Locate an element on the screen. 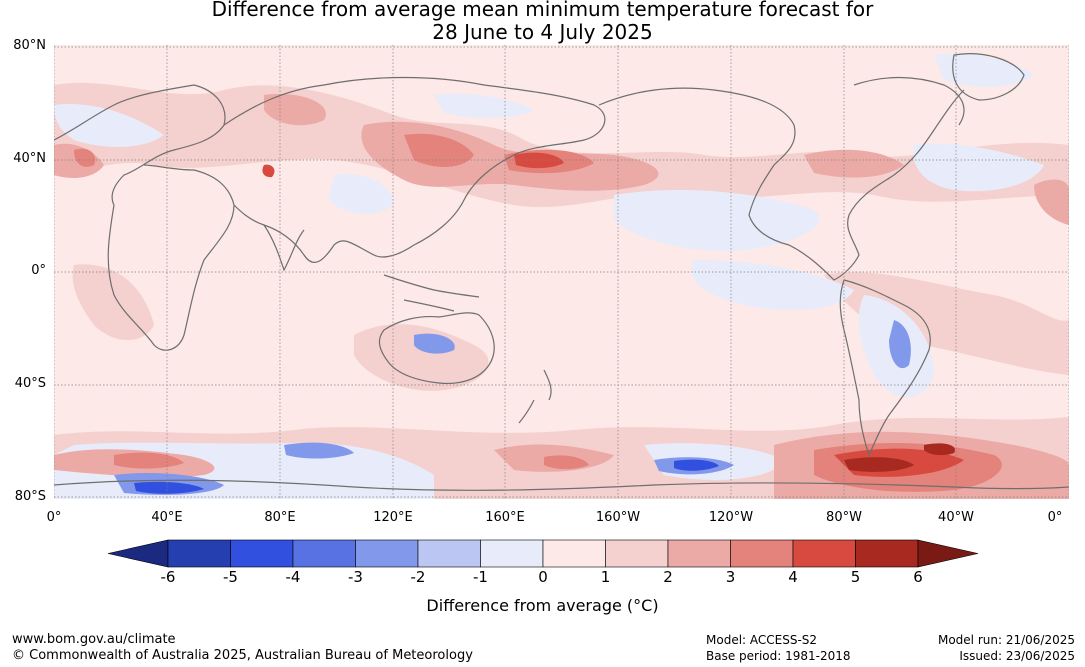 The height and width of the screenshot is (667, 1085). colorbar-tick-label: 6 is located at coordinates (918, 577).